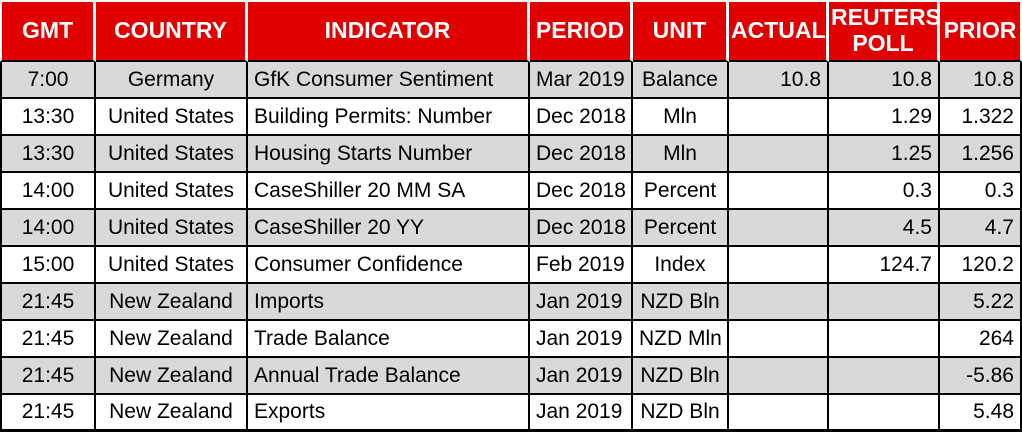 Image resolution: width=1022 pixels, height=432 pixels. I want to click on cell-reuters-poll: 4.5, so click(884, 228).